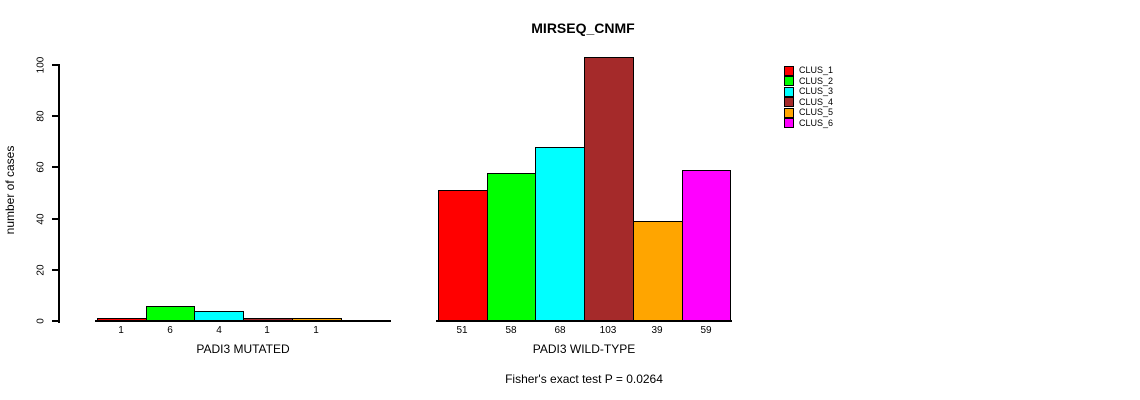 The image size is (1140, 400). I want to click on bar-value-label: 59, so click(706, 330).